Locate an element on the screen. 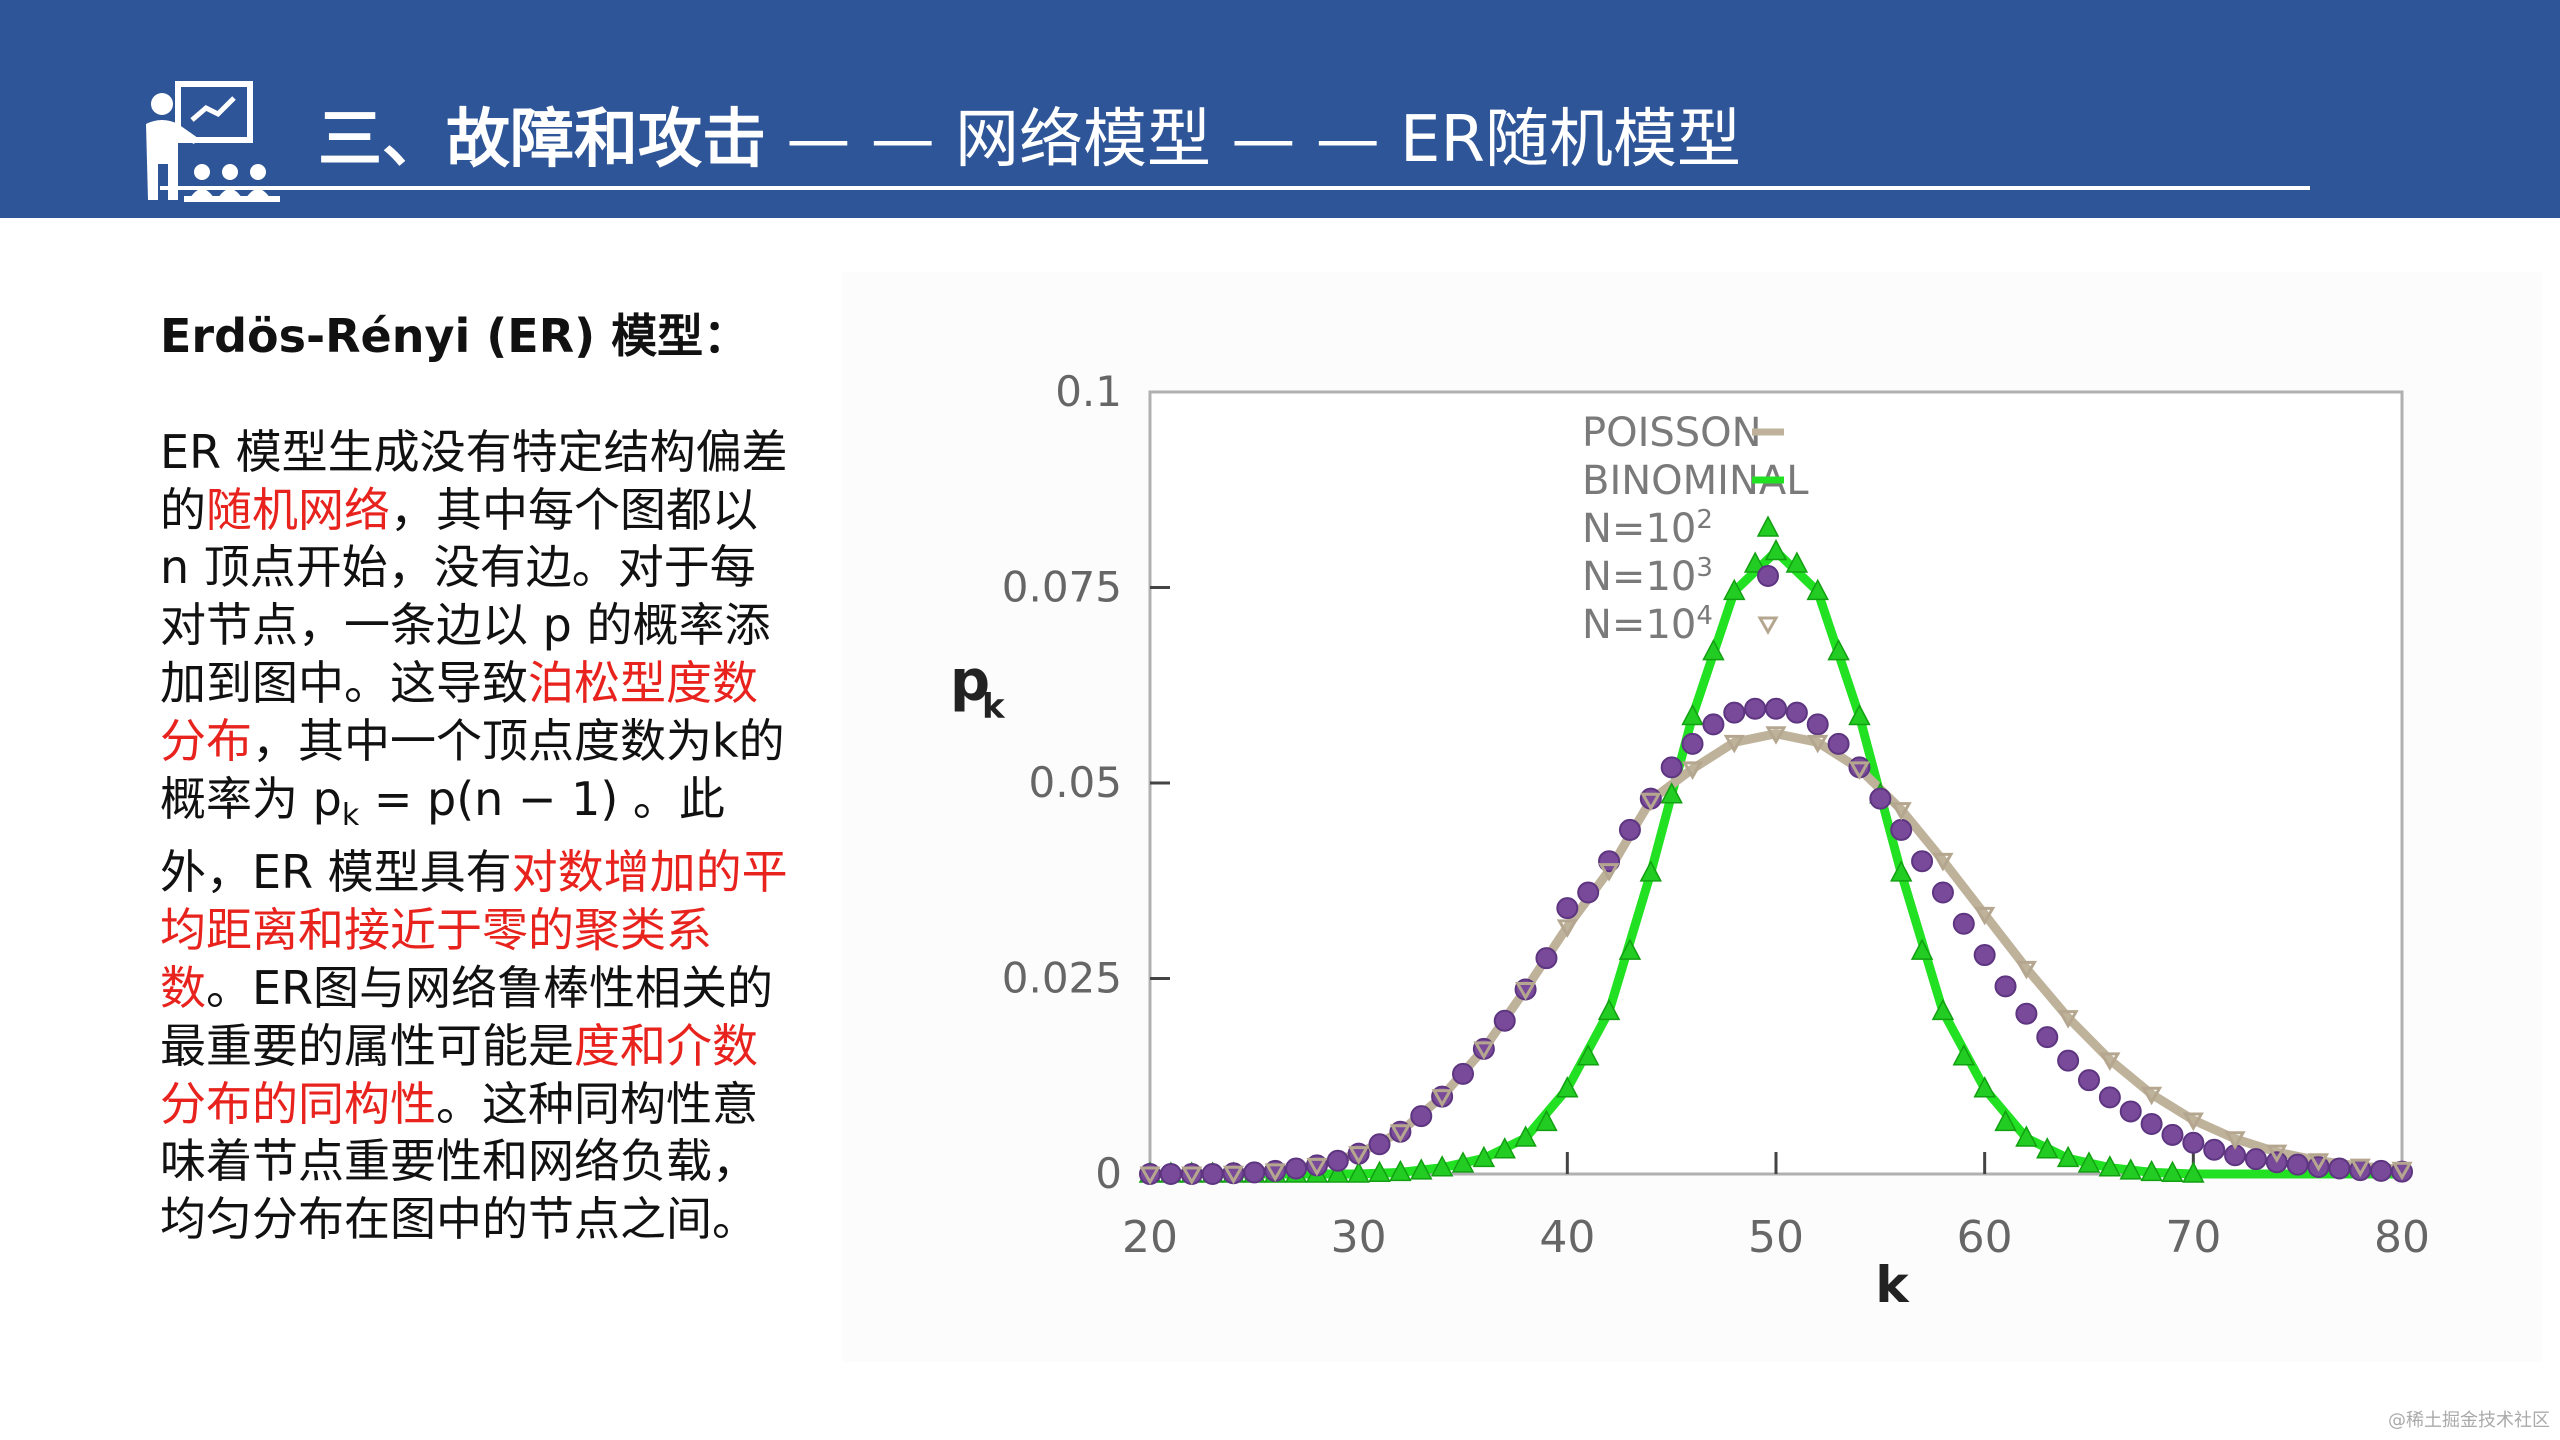  x-tick-label: 60 is located at coordinates (1985, 1237).